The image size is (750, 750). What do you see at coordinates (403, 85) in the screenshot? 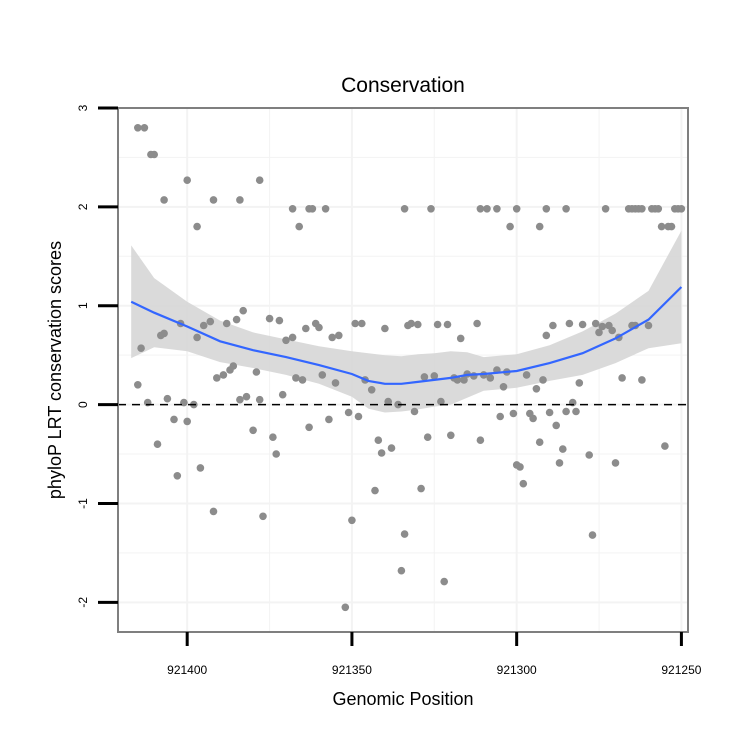
I see `chart-title: Conservation` at bounding box center [403, 85].